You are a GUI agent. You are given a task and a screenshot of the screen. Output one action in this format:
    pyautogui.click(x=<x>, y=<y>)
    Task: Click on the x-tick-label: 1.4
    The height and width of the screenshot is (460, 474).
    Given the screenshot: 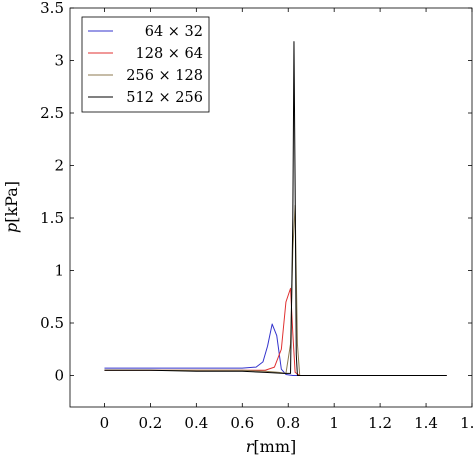 What is the action you would take?
    pyautogui.click(x=426, y=423)
    